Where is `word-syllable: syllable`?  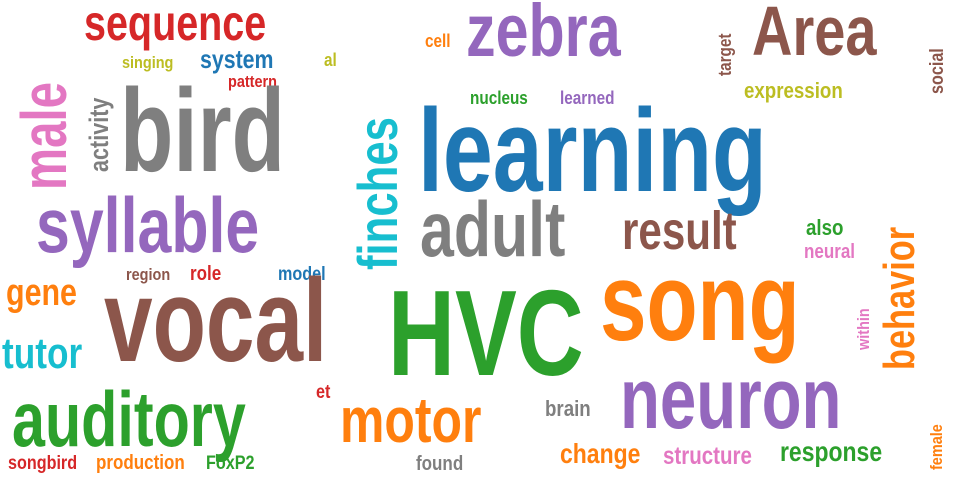 word-syllable: syllable is located at coordinates (148, 225).